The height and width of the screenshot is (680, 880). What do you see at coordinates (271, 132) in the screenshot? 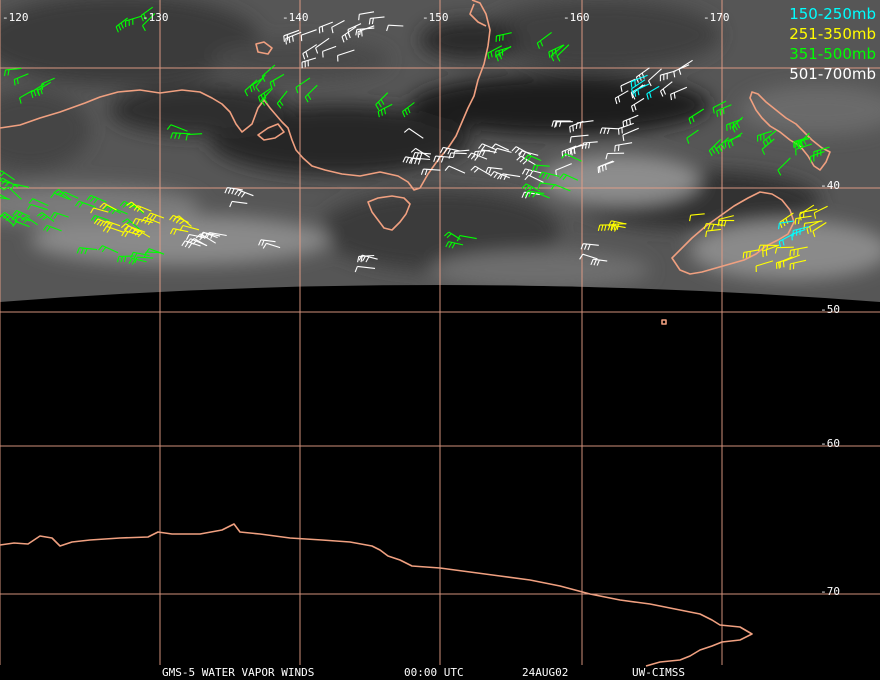
I see `gulf-coast` at bounding box center [271, 132].